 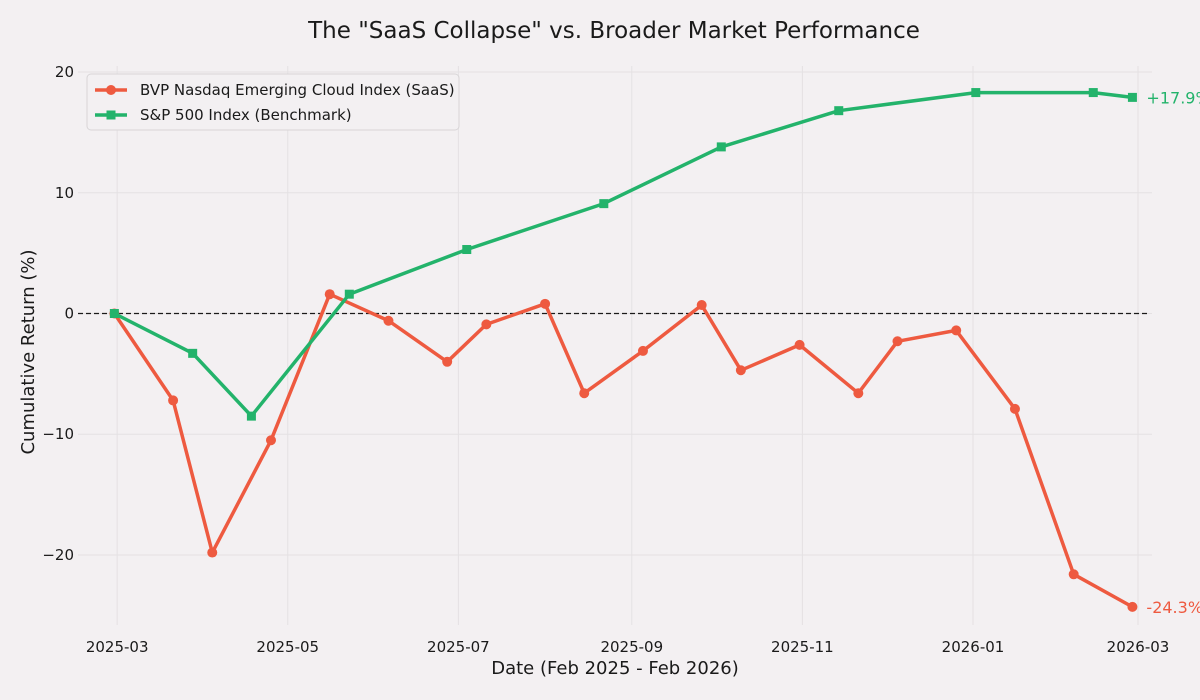 I want to click on series-end-label: -24.3%, so click(x=1173, y=607).